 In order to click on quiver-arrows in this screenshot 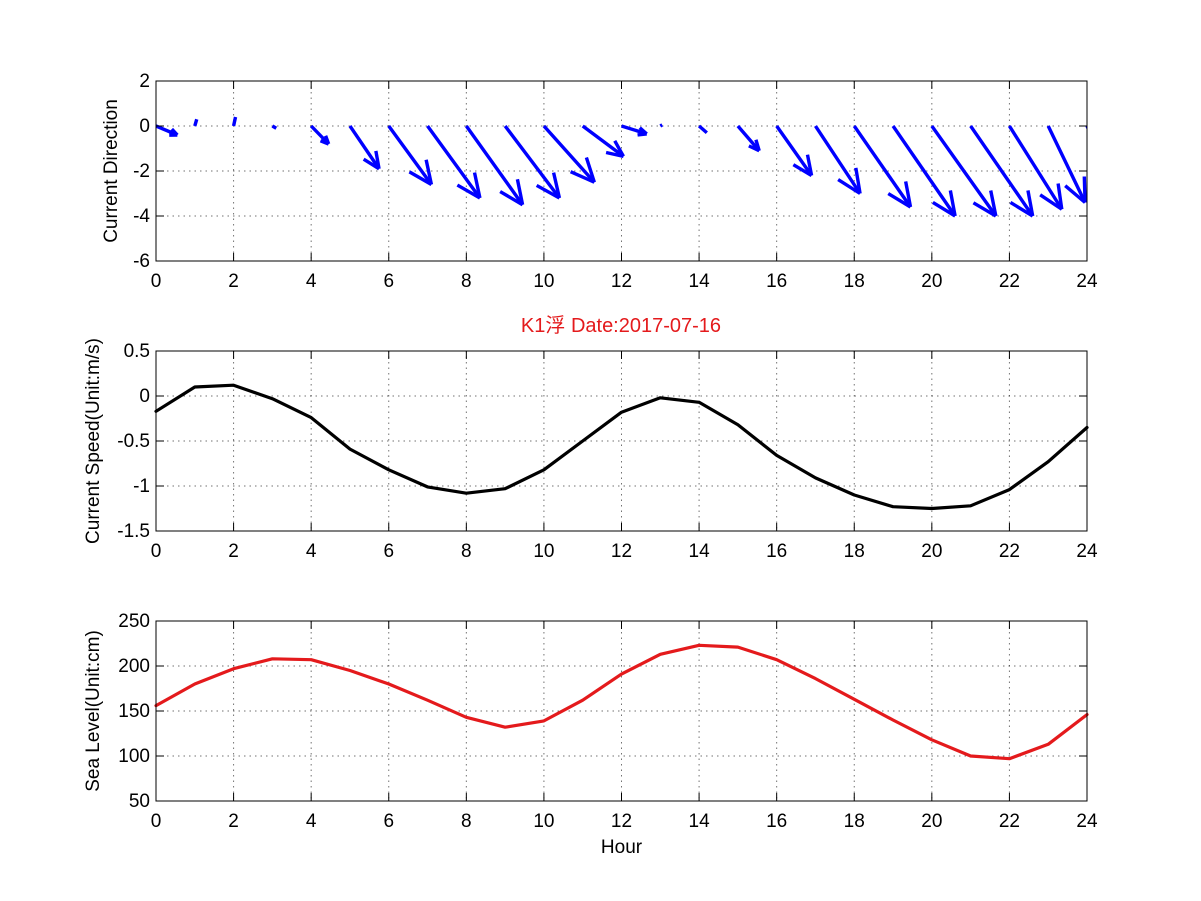, I will do `click(621, 167)`.